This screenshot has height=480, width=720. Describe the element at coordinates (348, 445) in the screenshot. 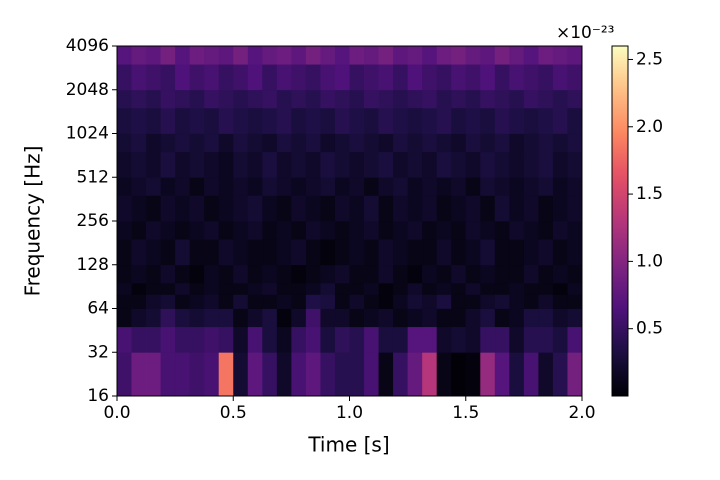

I see `x-axis-label: Time [s]` at that location.